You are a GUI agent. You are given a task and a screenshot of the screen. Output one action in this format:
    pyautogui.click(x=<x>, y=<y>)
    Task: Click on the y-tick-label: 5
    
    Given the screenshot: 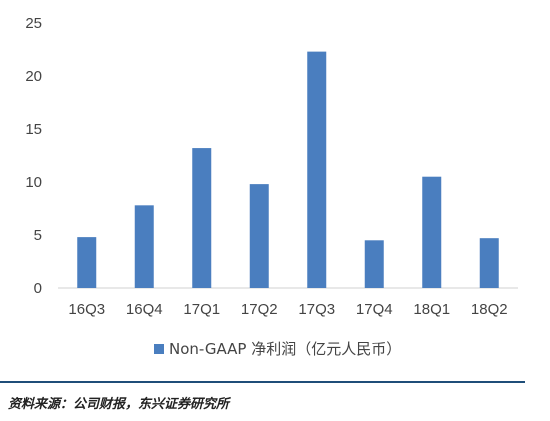 What is the action you would take?
    pyautogui.click(x=38, y=235)
    